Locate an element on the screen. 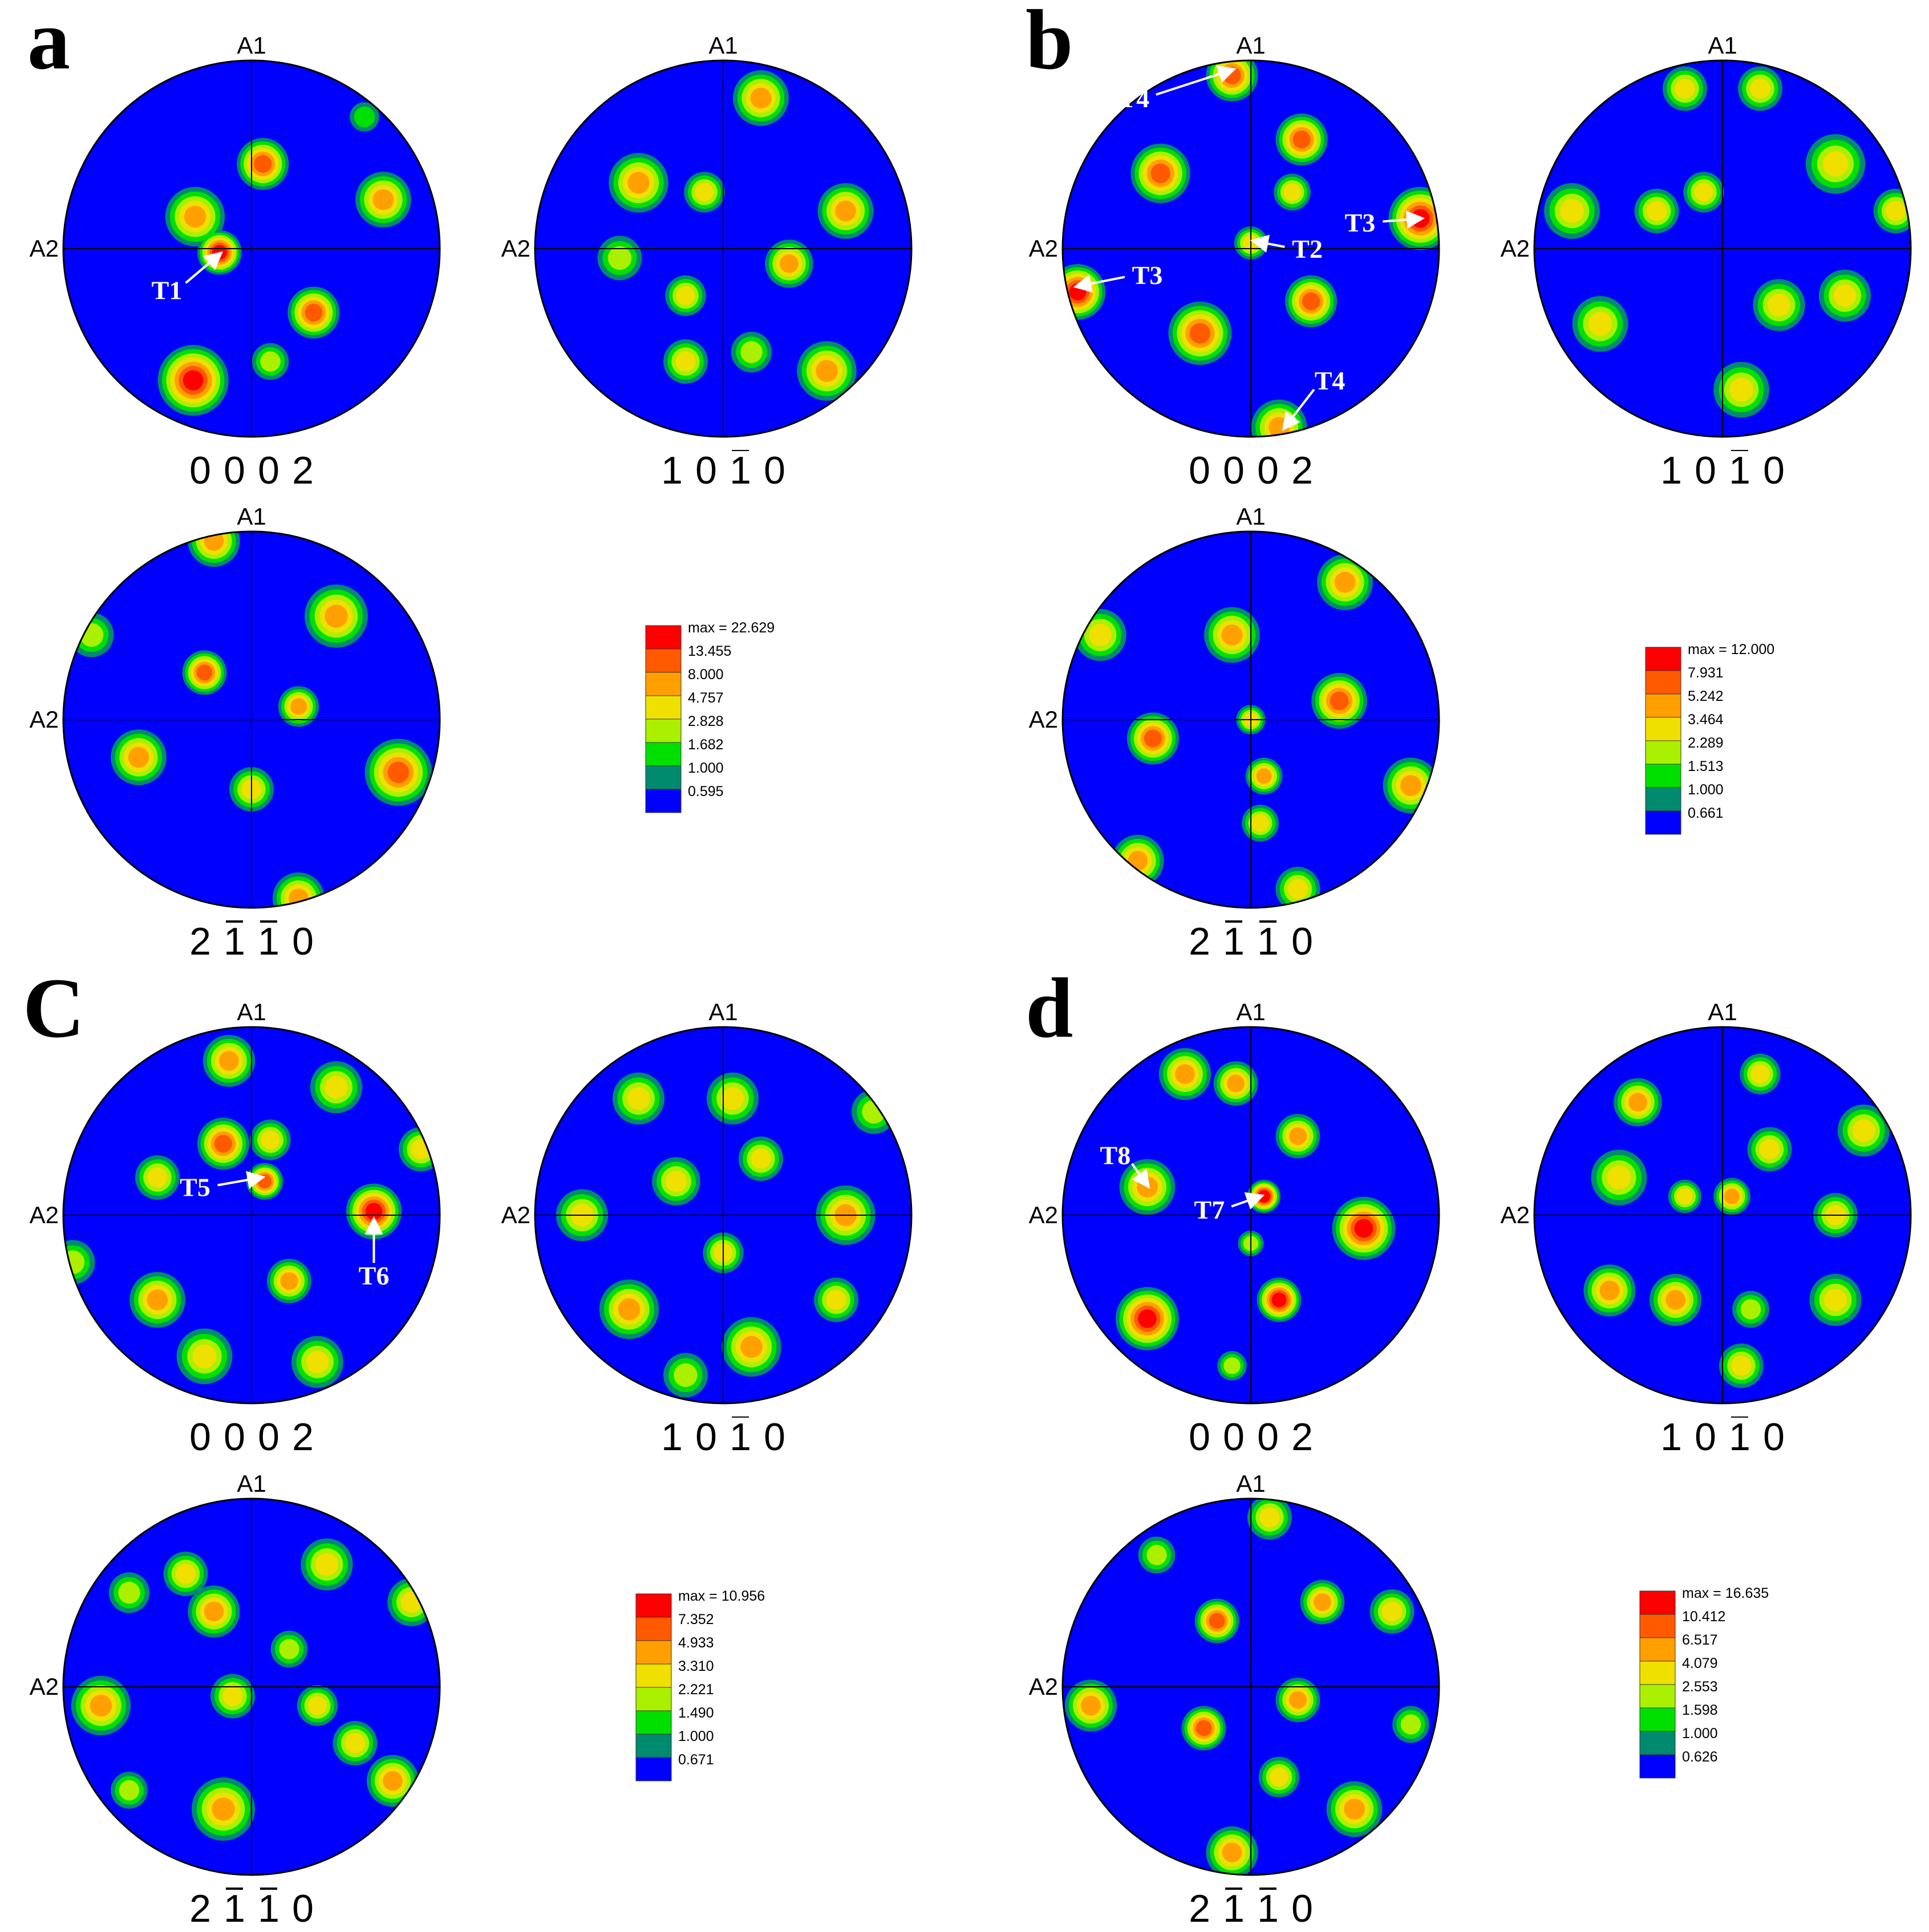 The height and width of the screenshot is (1932, 1929). legend-level-value: 8.000 is located at coordinates (706, 675).